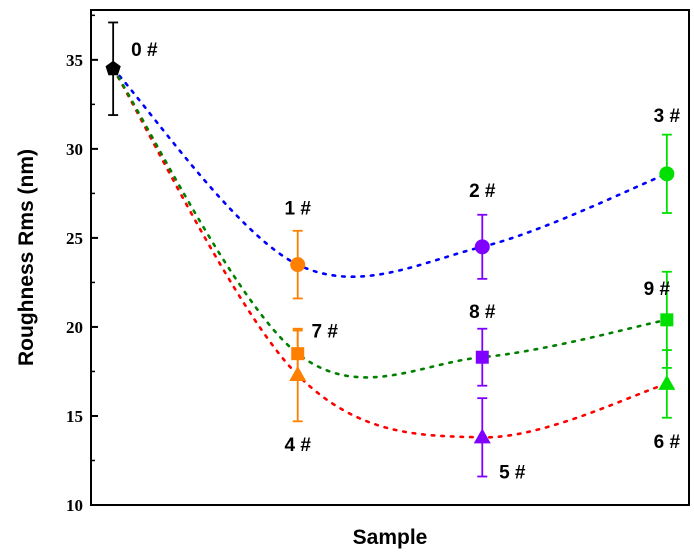 Image resolution: width=694 pixels, height=556 pixels. Describe the element at coordinates (74, 60) in the screenshot. I see `y-tick-label: 35` at that location.